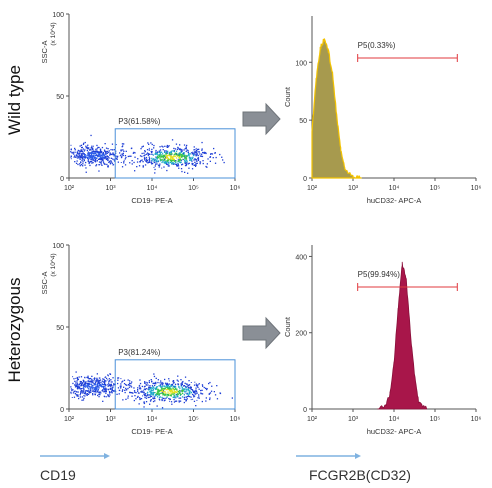 This screenshot has width=492, height=488. Describe the element at coordinates (394, 431) in the screenshot. I see `x-axis-label: huCD32- APC-A` at that location.